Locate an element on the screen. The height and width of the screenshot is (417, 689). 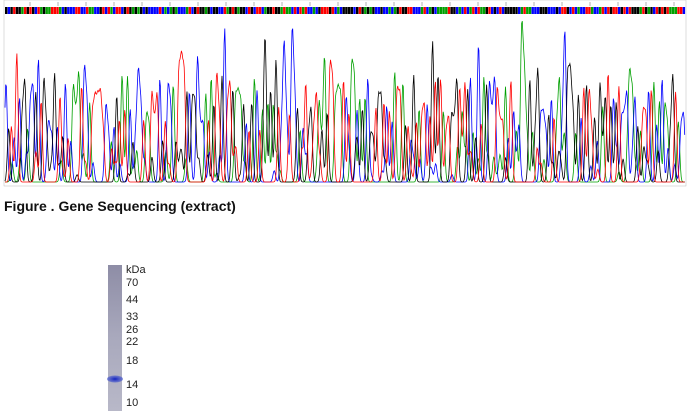
strip-bg is located at coordinates (345, 10).